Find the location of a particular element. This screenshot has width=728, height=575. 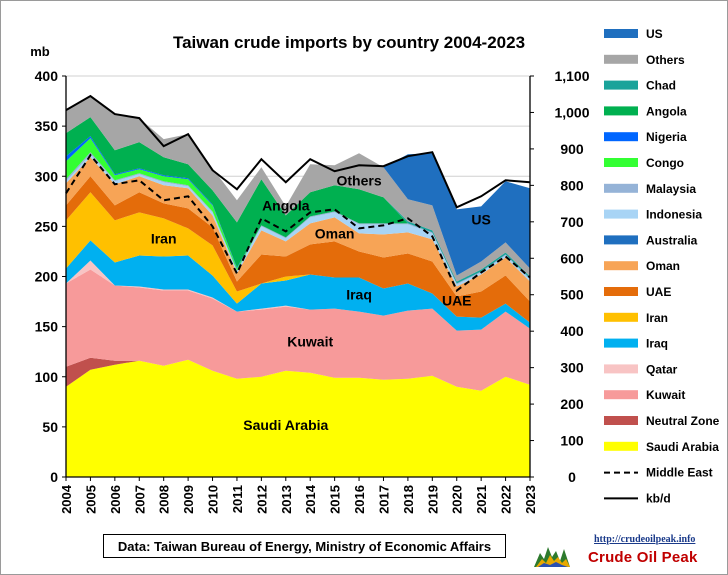

legend-swatch-indonesia is located at coordinates (621, 214).